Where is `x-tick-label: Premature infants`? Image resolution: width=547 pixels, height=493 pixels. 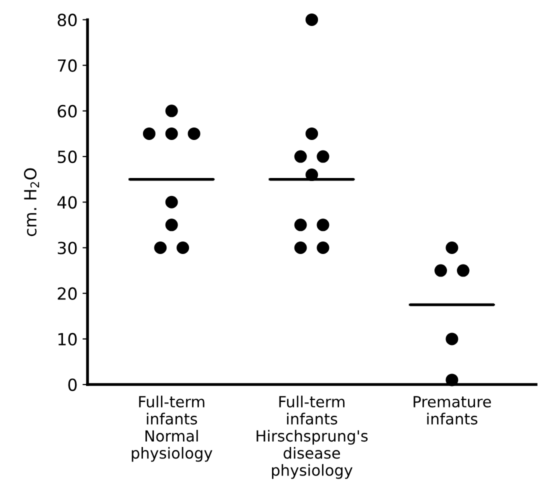
x-tick-label: Premature infants is located at coordinates (452, 410).